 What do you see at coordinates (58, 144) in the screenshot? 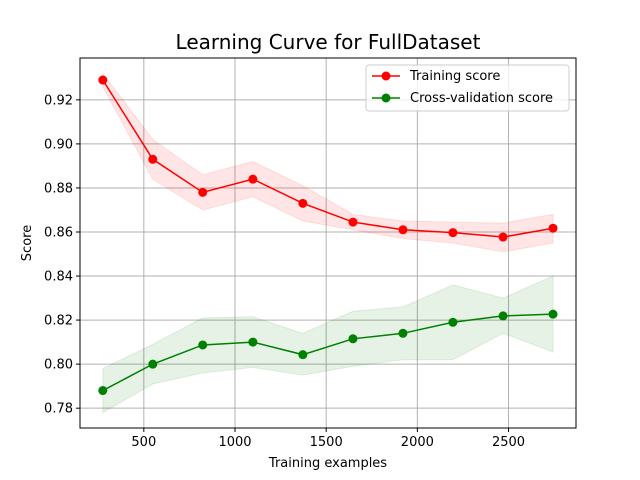
I see `y-tick-label: 0.90` at bounding box center [58, 144].